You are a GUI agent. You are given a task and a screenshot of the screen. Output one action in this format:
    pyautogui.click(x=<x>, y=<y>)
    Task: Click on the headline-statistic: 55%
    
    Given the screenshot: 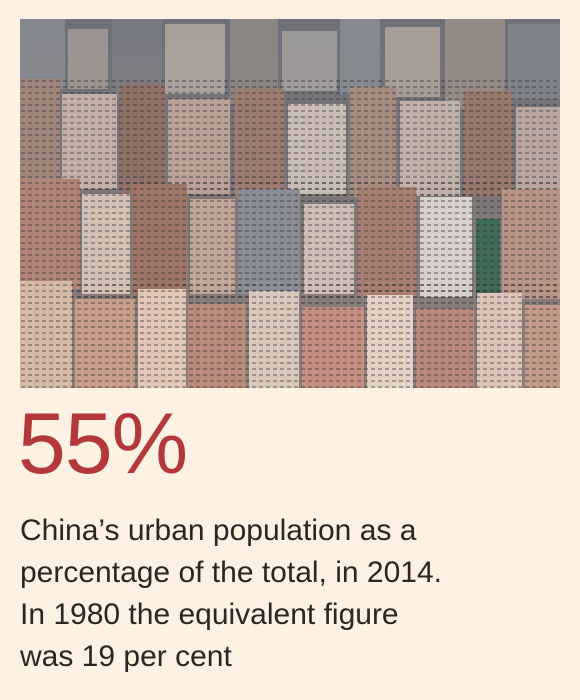 What is the action you would take?
    pyautogui.click(x=103, y=444)
    